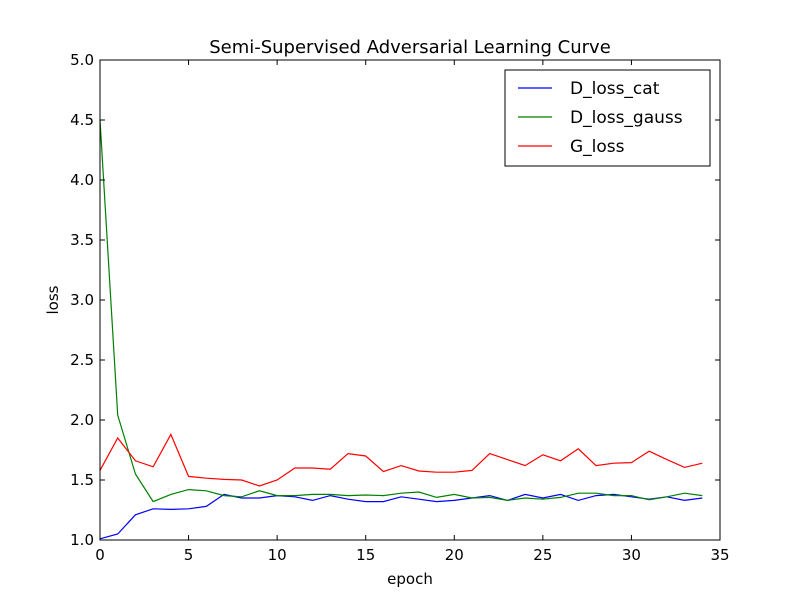 The width and height of the screenshot is (800, 600). Describe the element at coordinates (82, 420) in the screenshot. I see `y-tick-label: 2.0` at that location.